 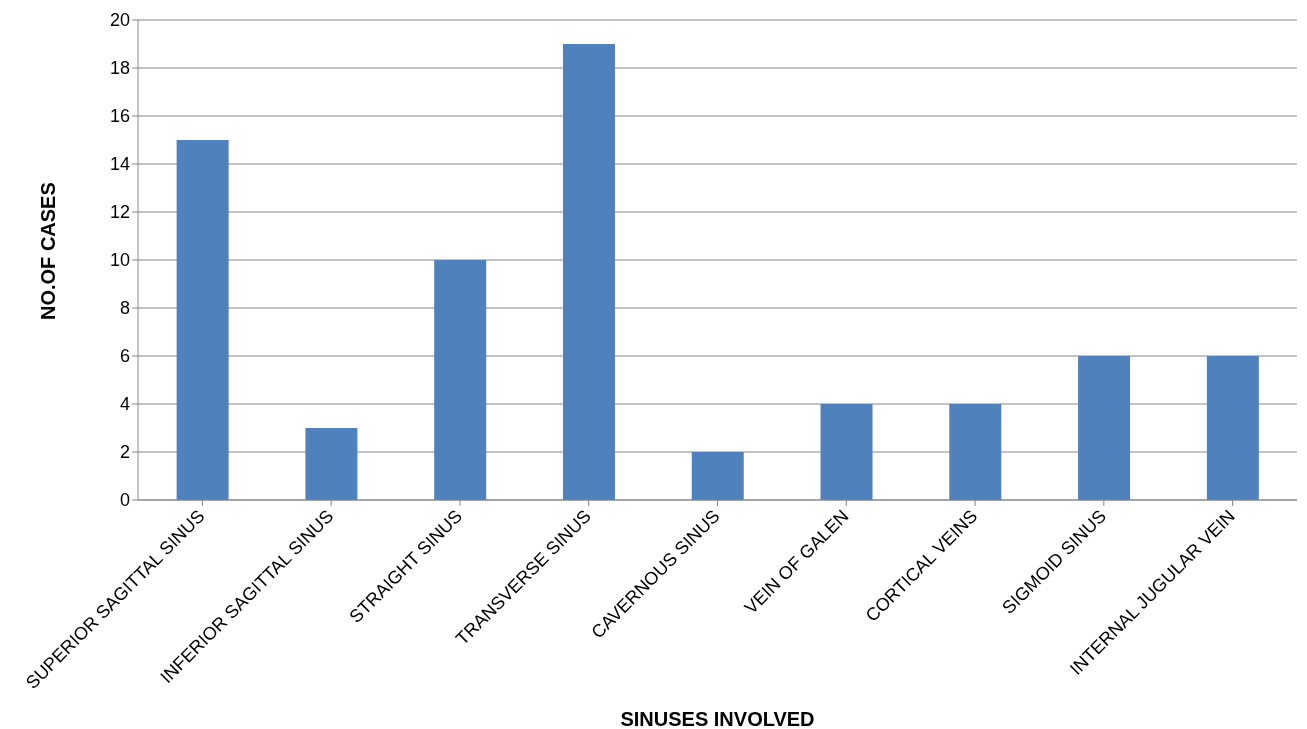 What do you see at coordinates (124, 500) in the screenshot?
I see `y-tick-label: 0` at bounding box center [124, 500].